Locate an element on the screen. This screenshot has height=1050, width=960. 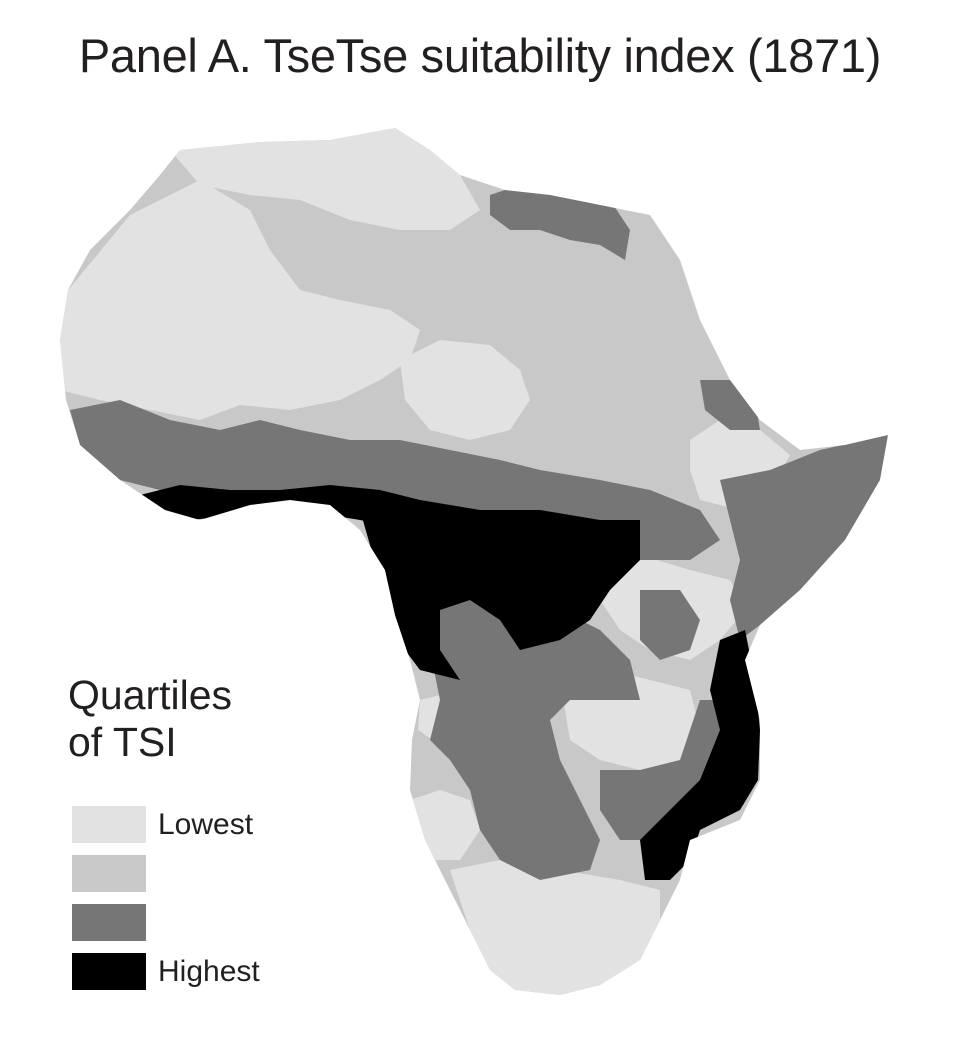
tsi-region-third-congo-south is located at coordinates (535, 730).